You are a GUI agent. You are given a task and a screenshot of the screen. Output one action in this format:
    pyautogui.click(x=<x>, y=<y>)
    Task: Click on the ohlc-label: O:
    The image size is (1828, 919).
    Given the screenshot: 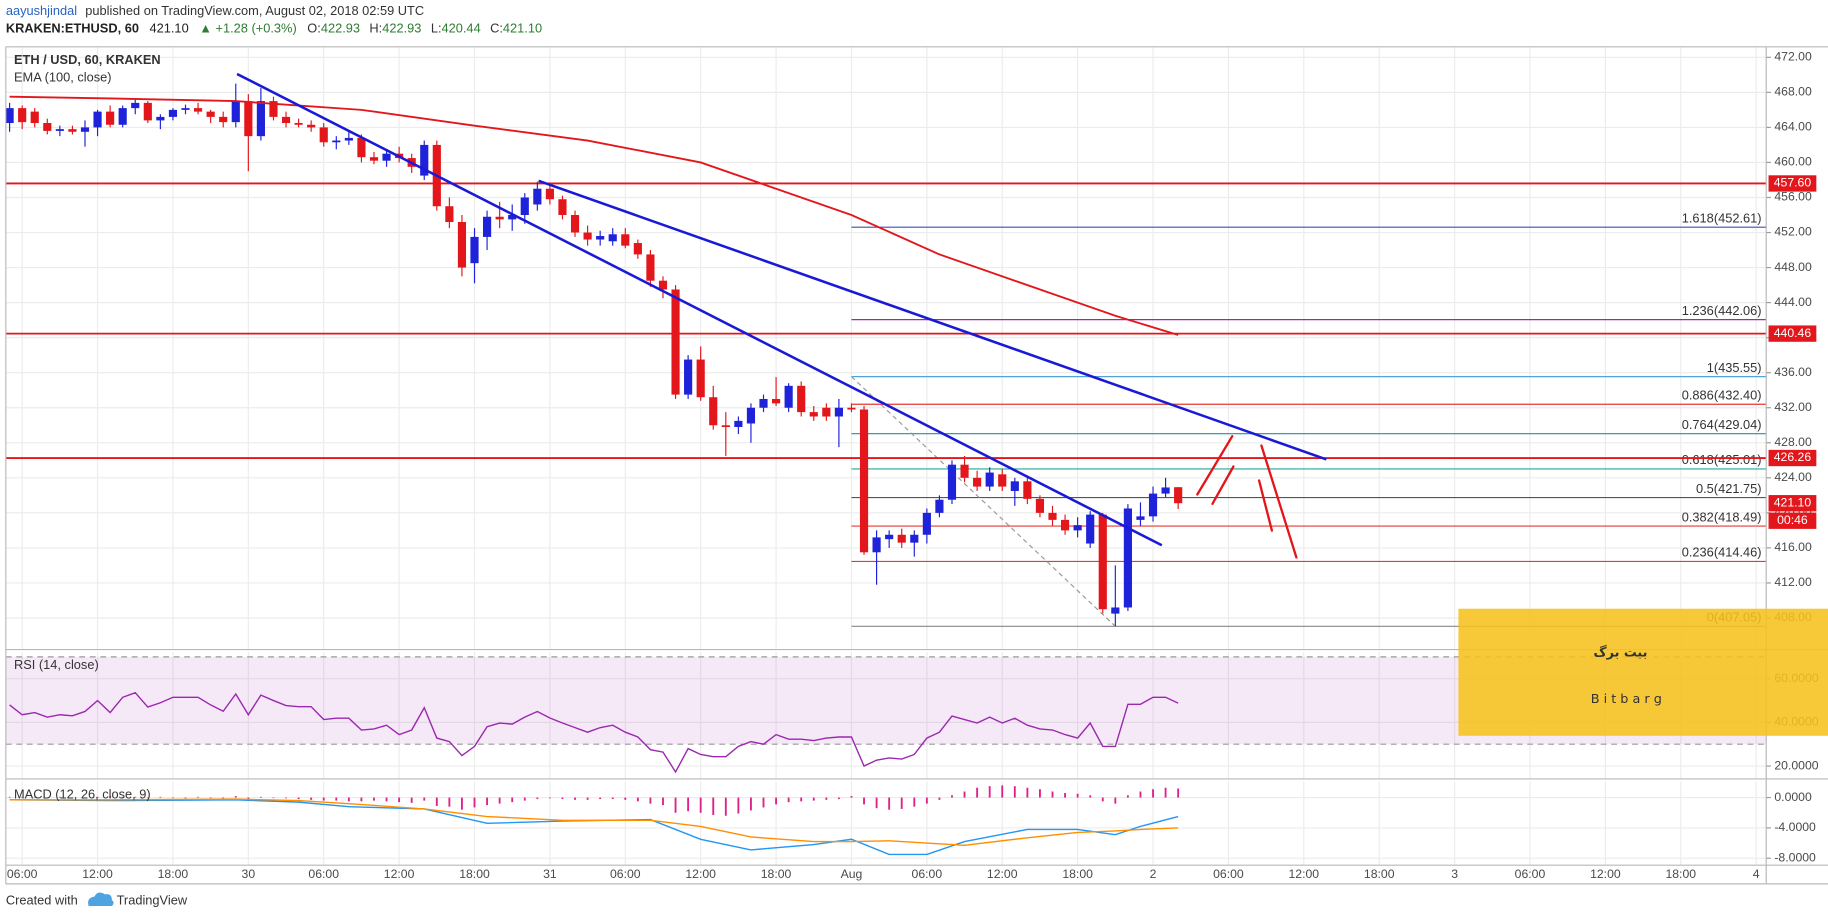 What is the action you would take?
    pyautogui.click(x=314, y=28)
    